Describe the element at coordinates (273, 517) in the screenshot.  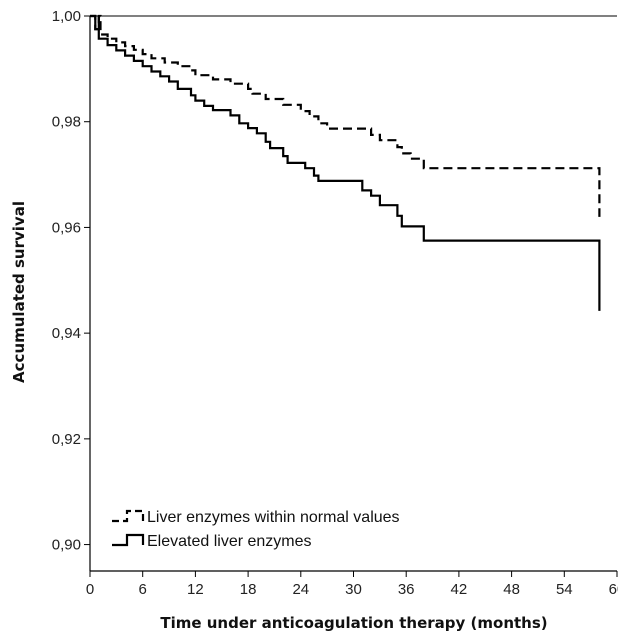
I see `legend-label: Liver enzymes within normal values` at that location.